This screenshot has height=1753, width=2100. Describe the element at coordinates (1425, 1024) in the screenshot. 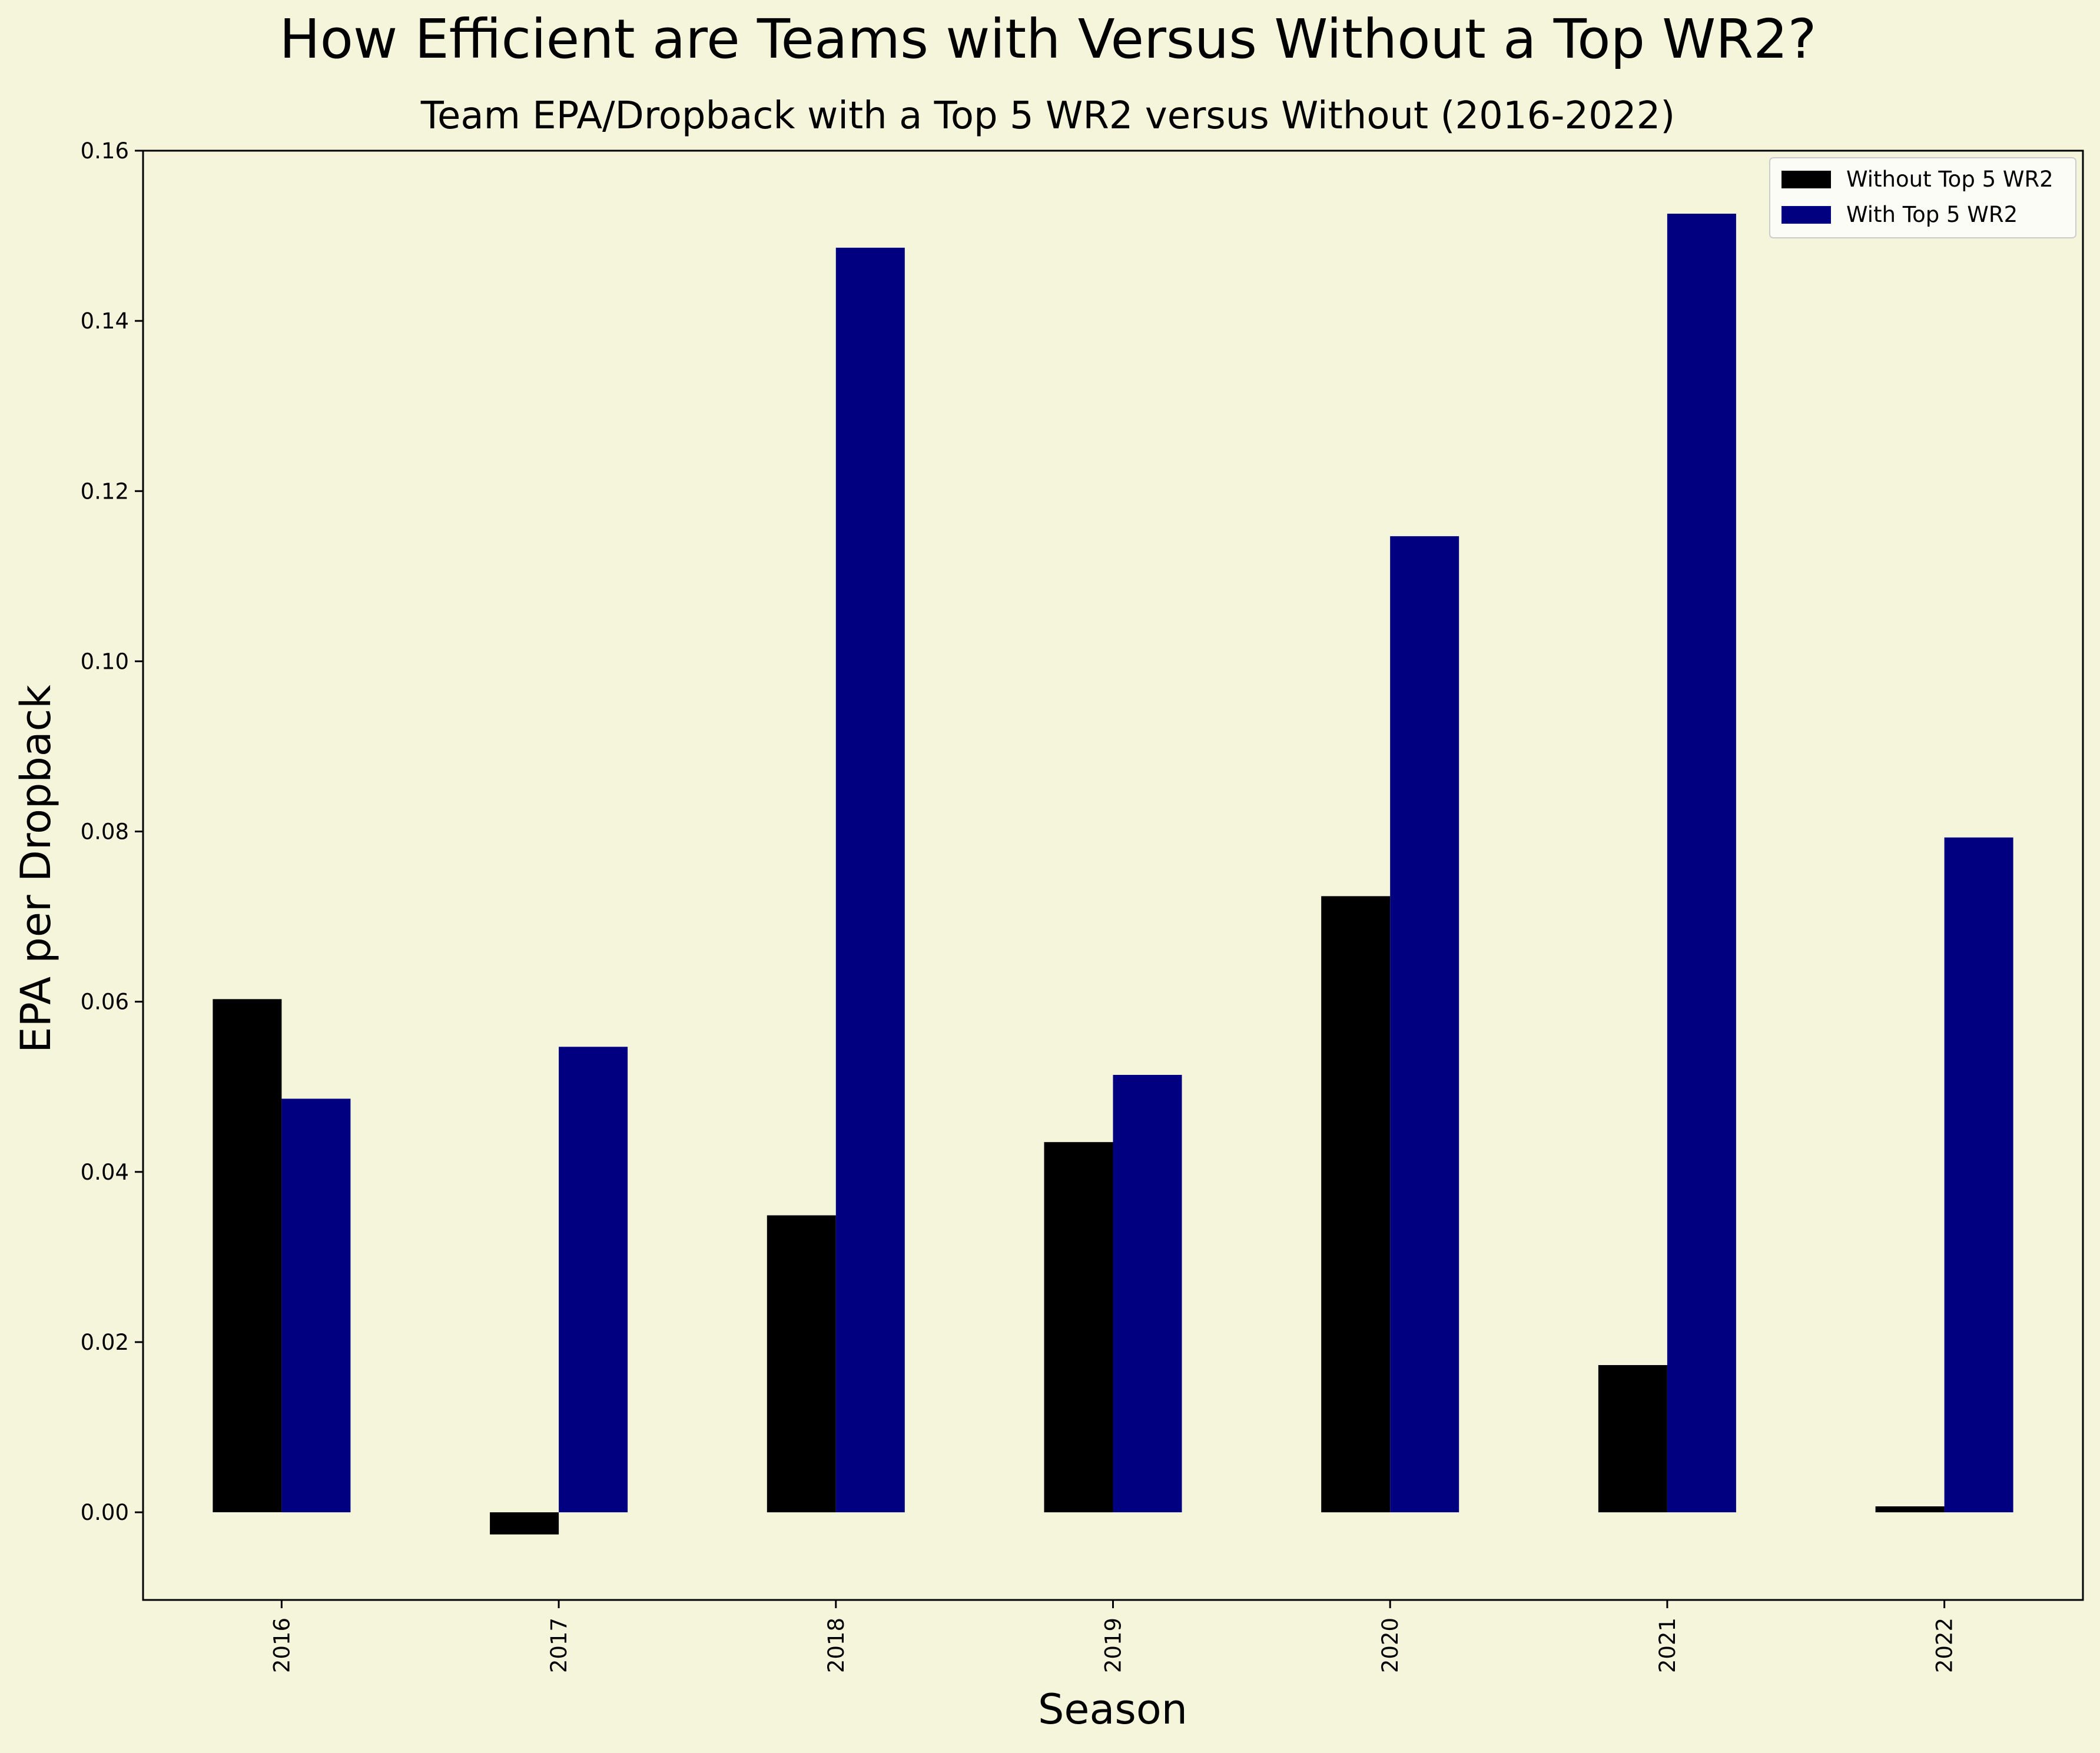

I see `bar-with-2020` at that location.